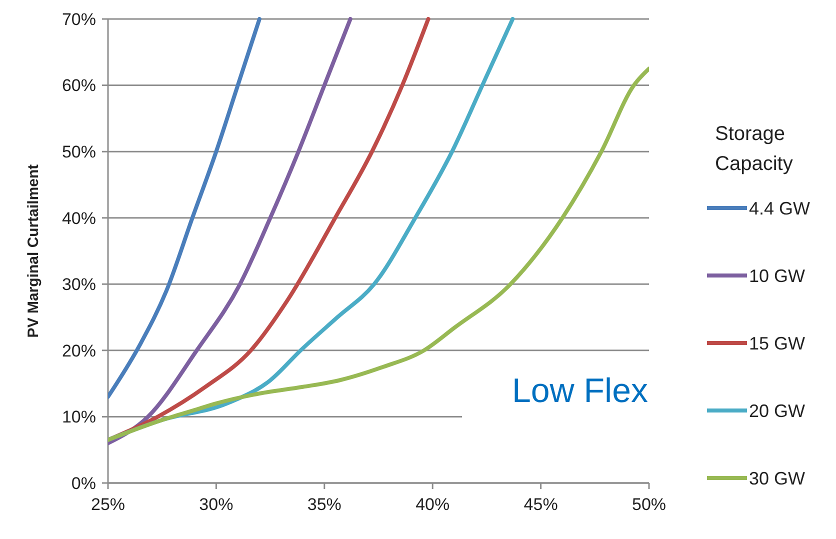 This screenshot has width=836, height=539. I want to click on y-tick-label: 10%, so click(79, 417).